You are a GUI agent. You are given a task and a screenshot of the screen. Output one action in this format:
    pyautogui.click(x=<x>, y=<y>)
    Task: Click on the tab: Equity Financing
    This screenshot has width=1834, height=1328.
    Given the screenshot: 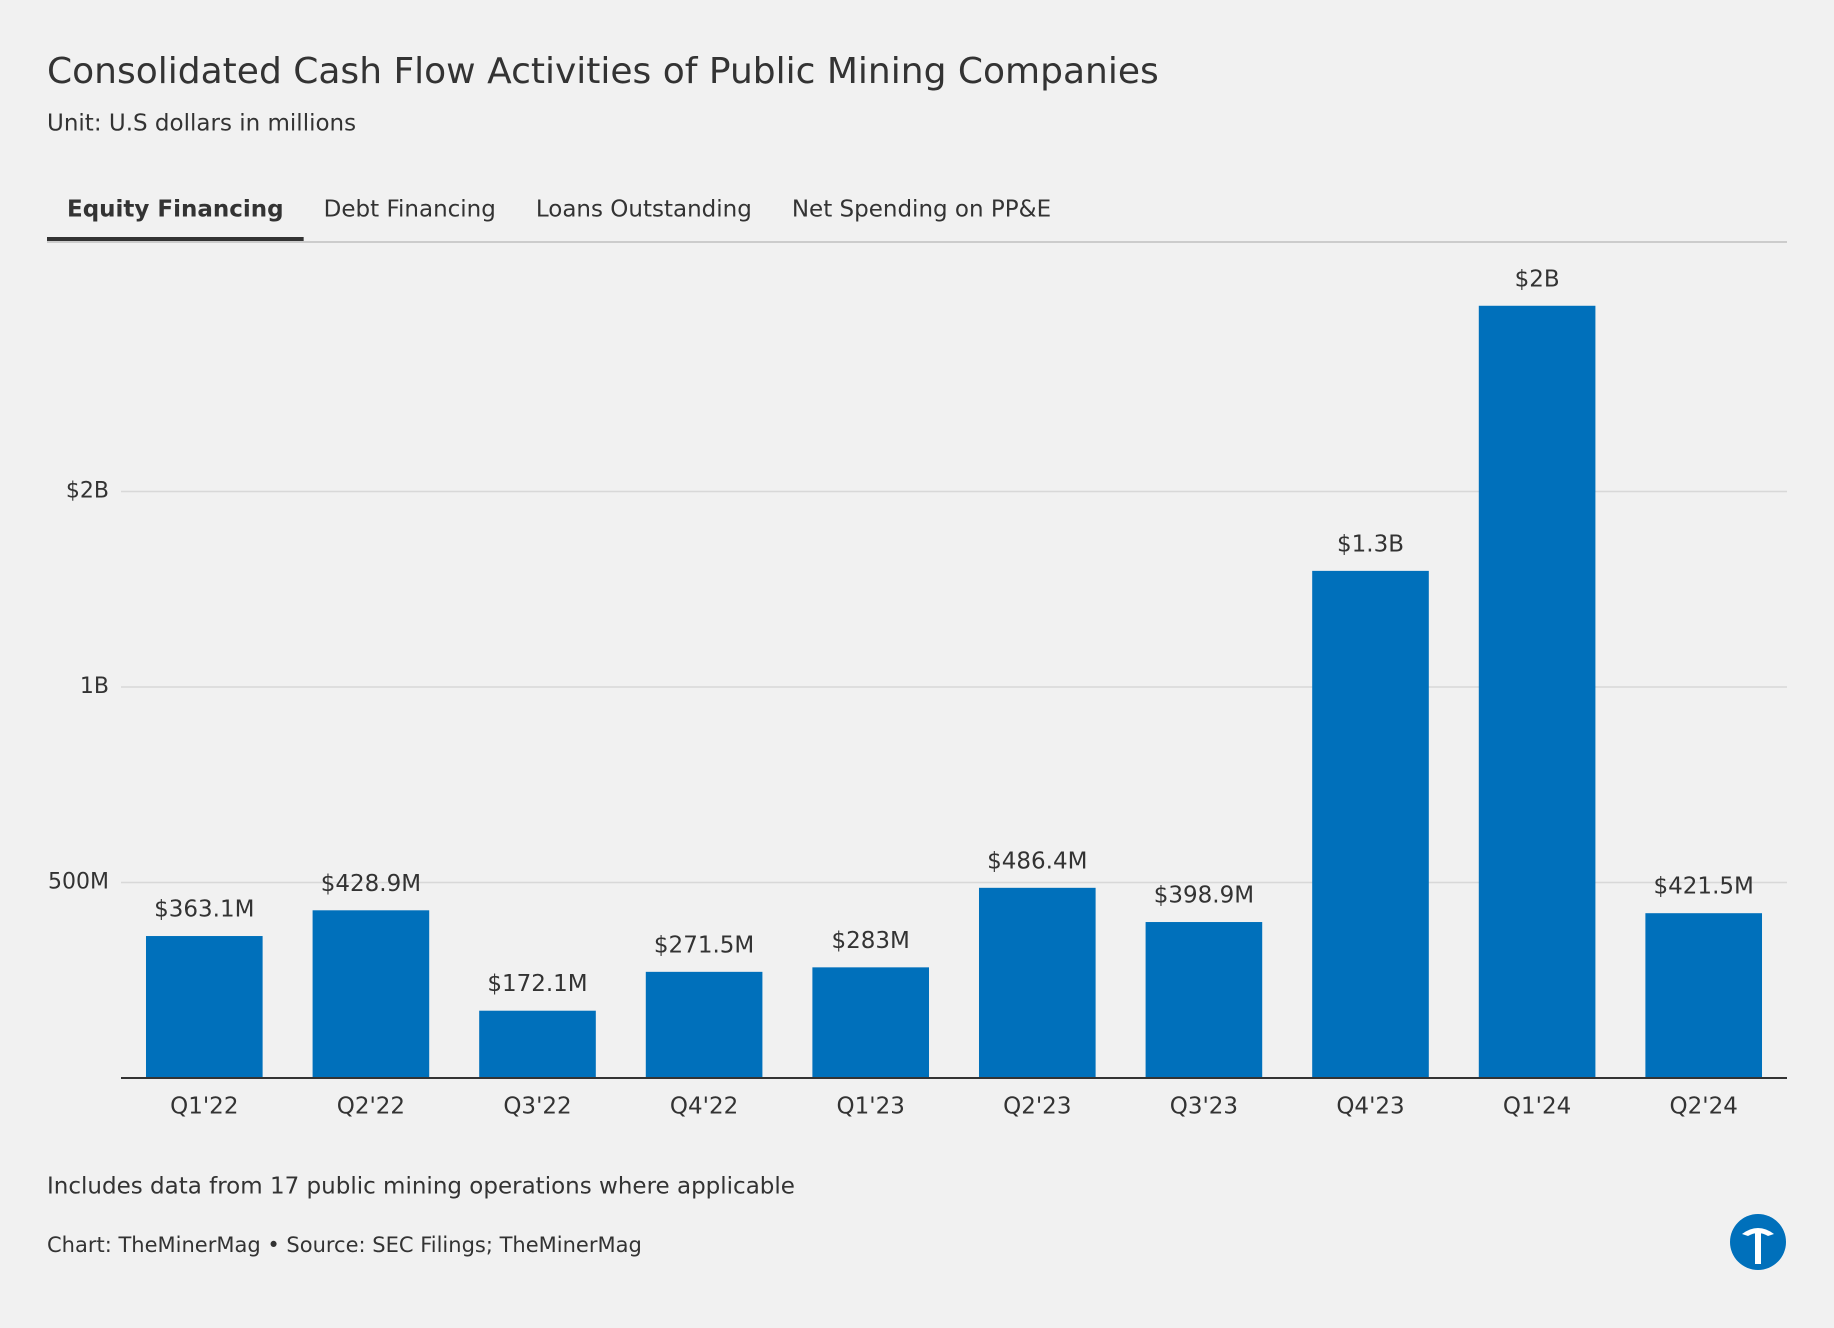 What is the action you would take?
    pyautogui.click(x=175, y=210)
    